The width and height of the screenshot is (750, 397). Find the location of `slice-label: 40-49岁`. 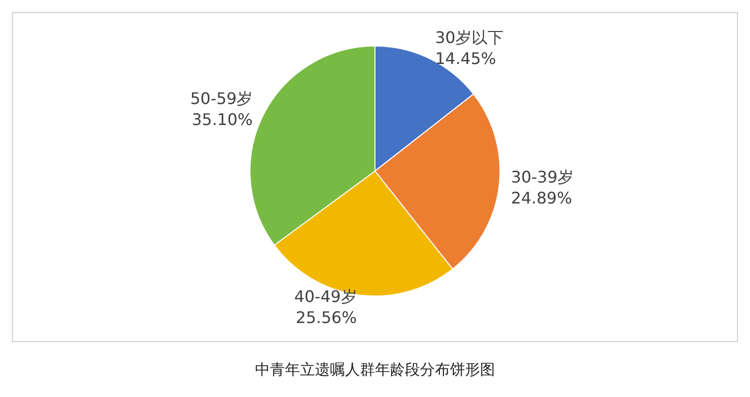

slice-label: 40-49岁 is located at coordinates (325, 296).